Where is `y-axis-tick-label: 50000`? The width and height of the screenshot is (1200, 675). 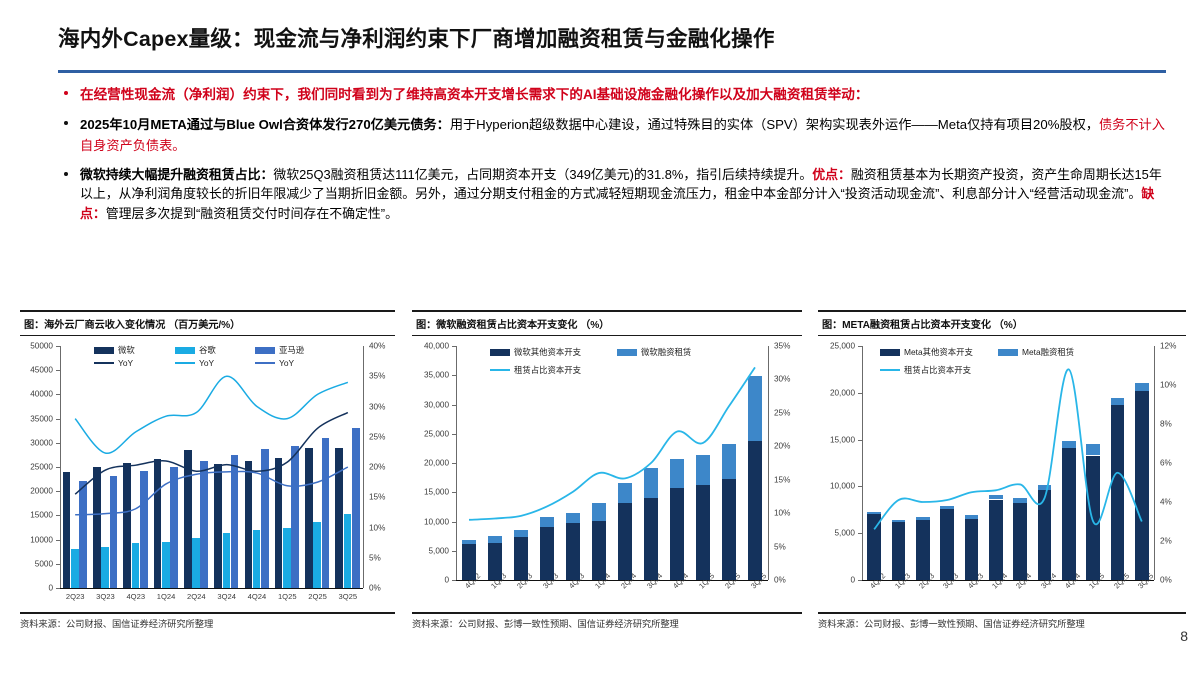 y-axis-tick-label: 50000 is located at coordinates (41, 346).